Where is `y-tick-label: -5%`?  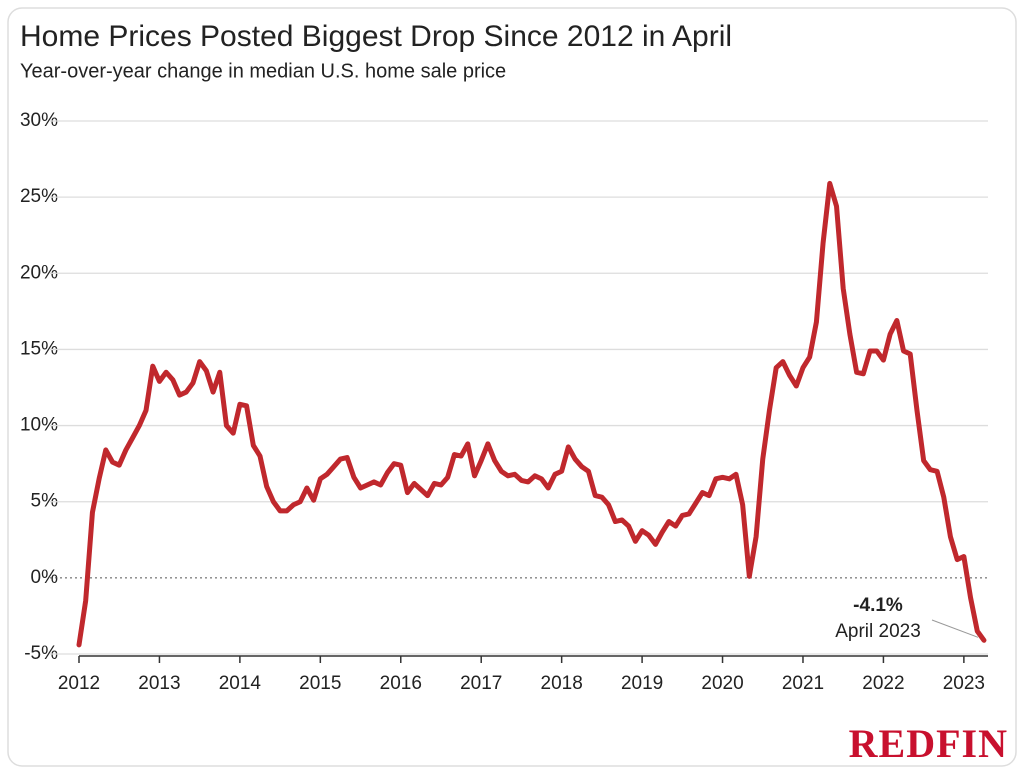
y-tick-label: -5% is located at coordinates (41, 653).